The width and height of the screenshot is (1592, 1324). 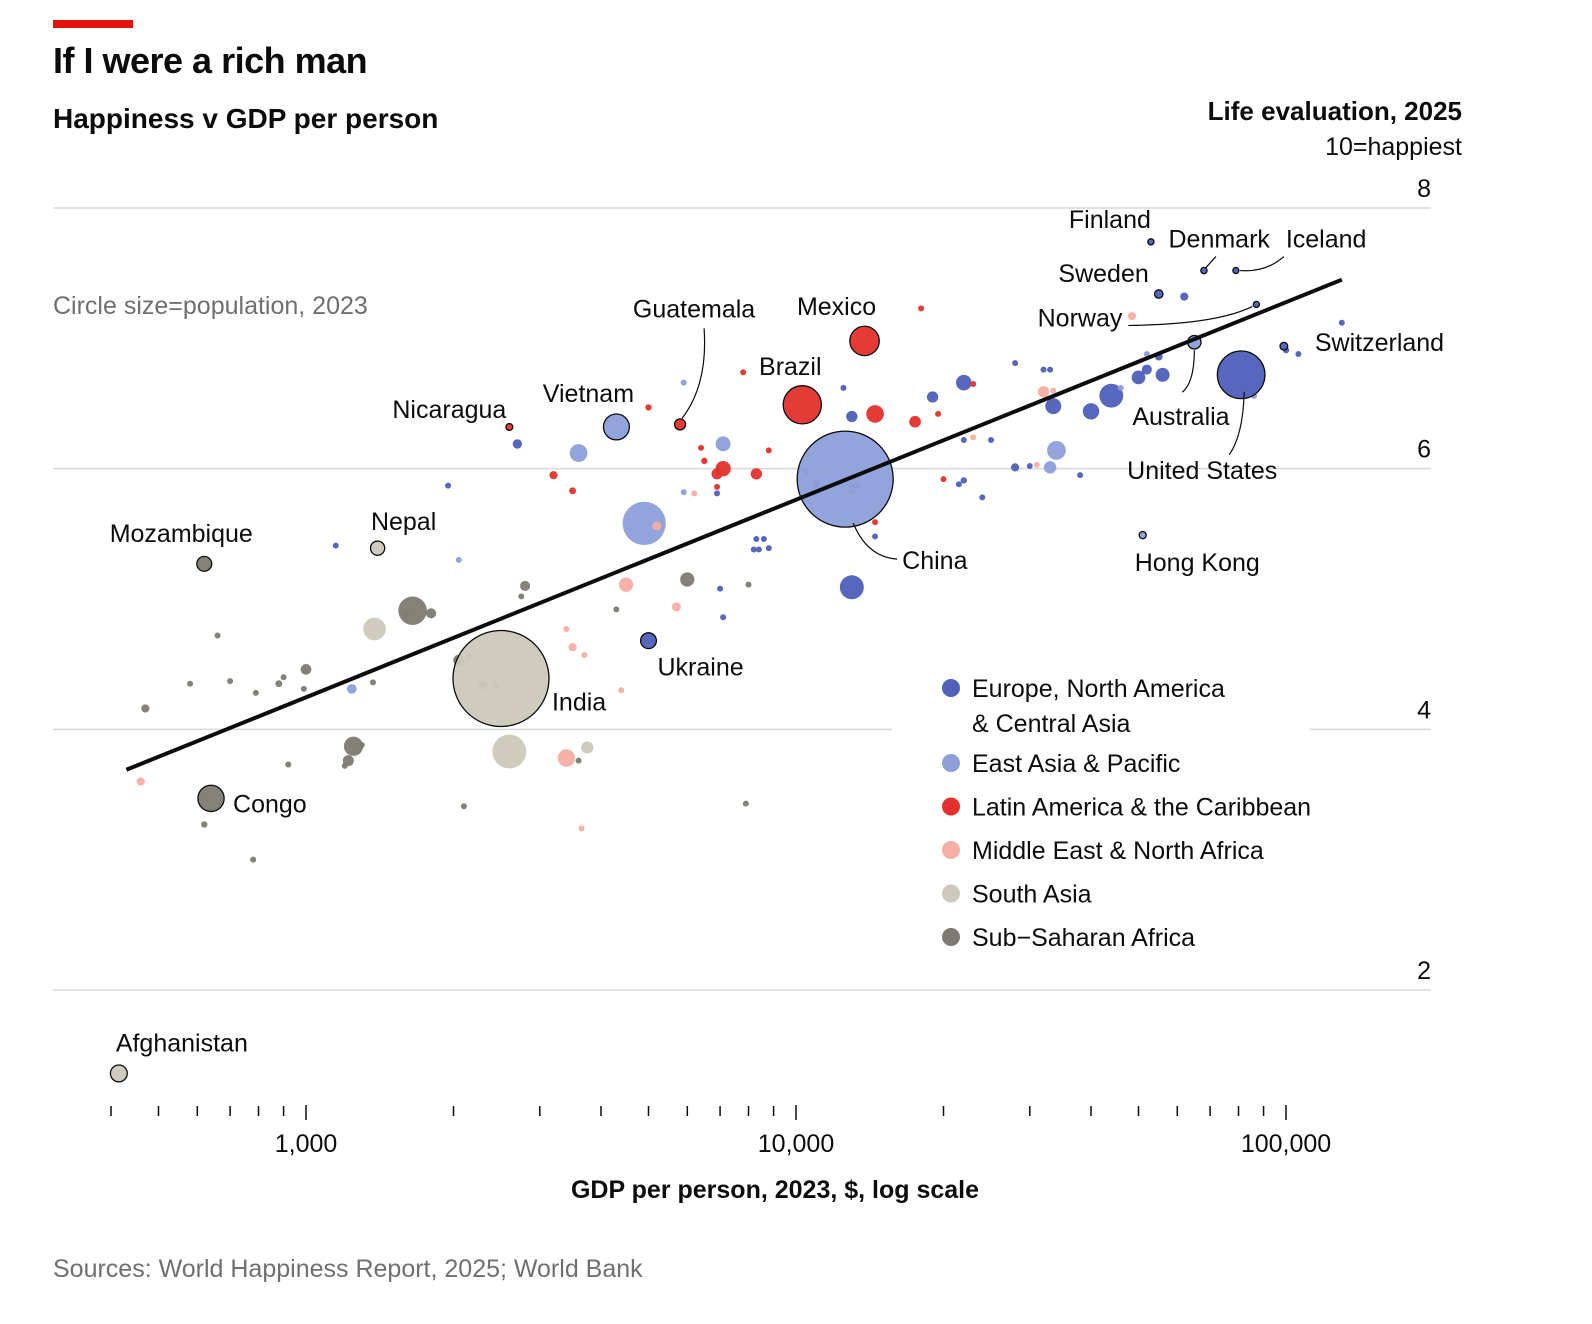 I want to click on callout-norway, so click(x=1190, y=316).